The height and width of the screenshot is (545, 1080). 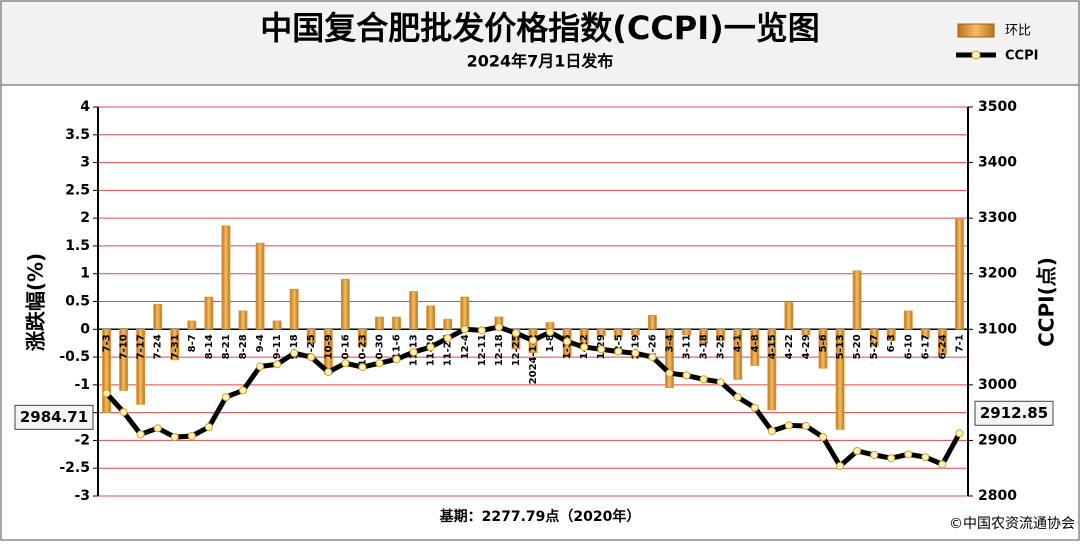 What do you see at coordinates (976, 55) in the screenshot?
I see `legend-dot-icon` at bounding box center [976, 55].